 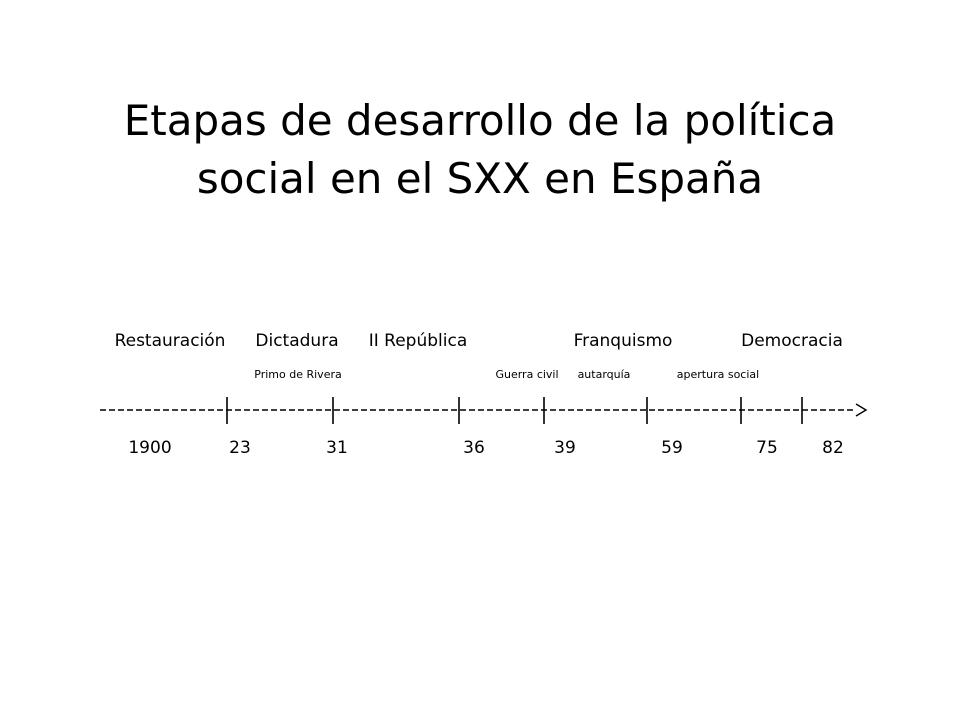 I want to click on arrow-right-icon, so click(x=861, y=410).